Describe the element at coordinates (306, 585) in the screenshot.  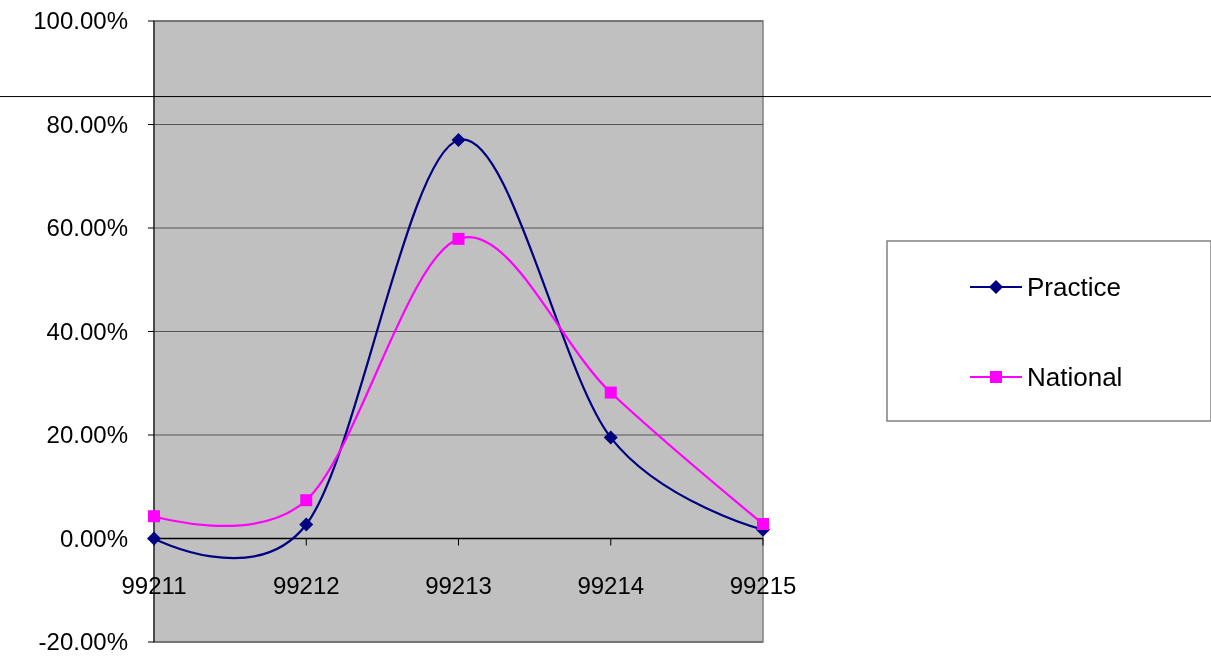
I see `x-tick-label: 99212` at that location.